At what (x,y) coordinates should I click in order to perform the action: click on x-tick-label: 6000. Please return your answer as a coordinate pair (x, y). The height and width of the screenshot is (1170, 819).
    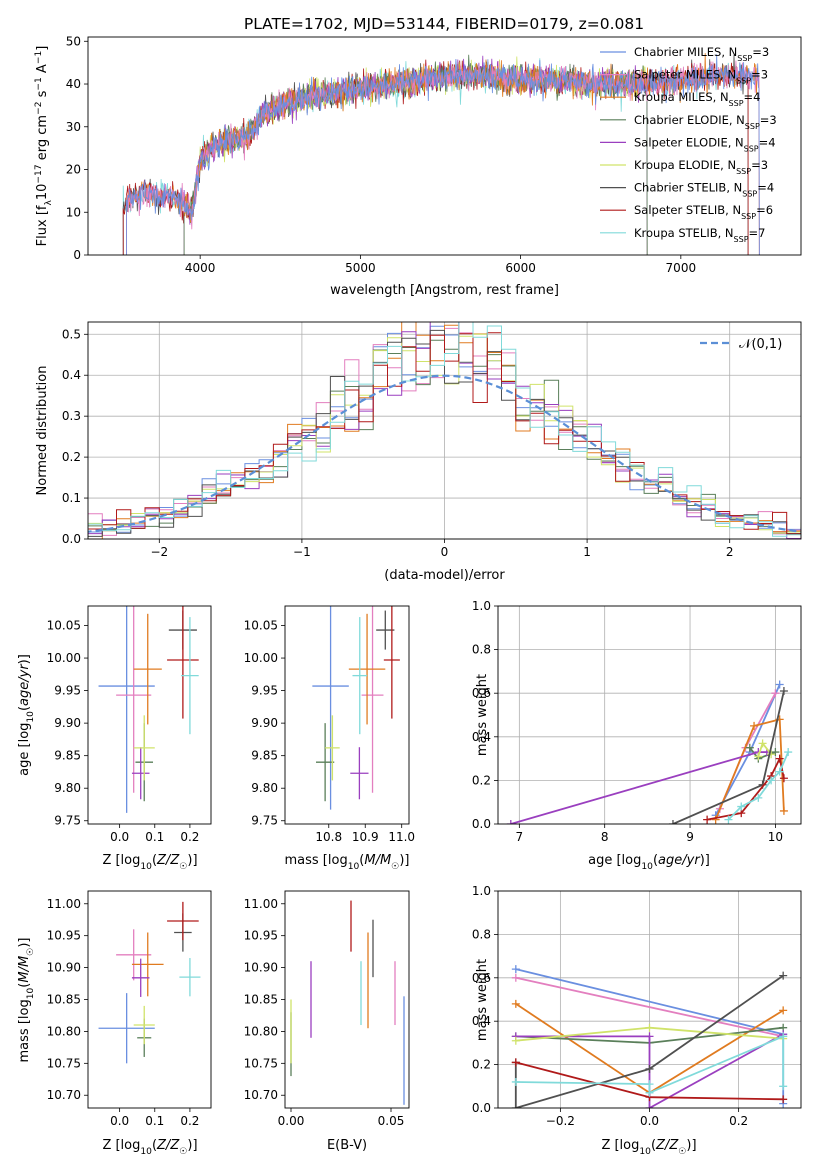
    Looking at the image, I should click on (520, 268).